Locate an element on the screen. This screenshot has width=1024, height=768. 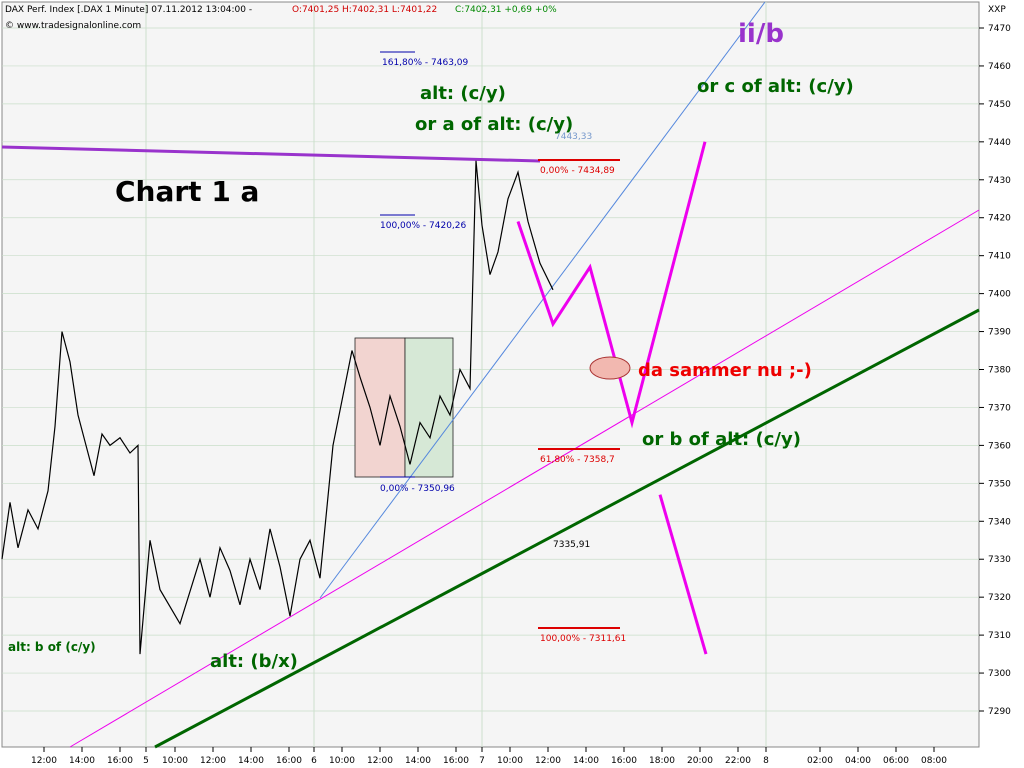
annotation-or-b-of-alt: or b of alt: (c/y) is located at coordinates (721, 439).